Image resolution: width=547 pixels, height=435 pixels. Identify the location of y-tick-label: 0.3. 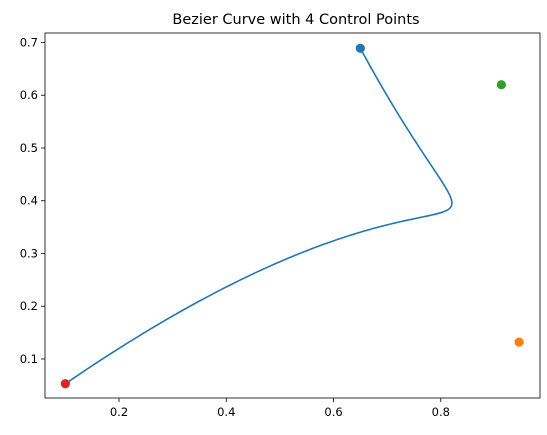
(29, 253).